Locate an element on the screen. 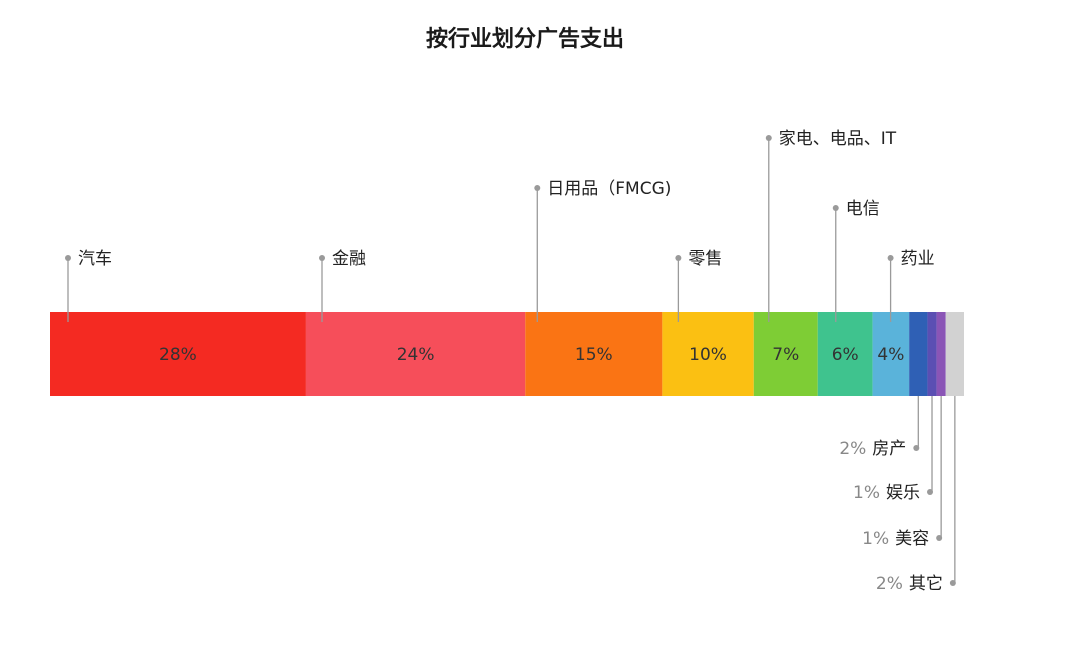 The image size is (1080, 645). segment-value-label-1: 24% is located at coordinates (416, 355).